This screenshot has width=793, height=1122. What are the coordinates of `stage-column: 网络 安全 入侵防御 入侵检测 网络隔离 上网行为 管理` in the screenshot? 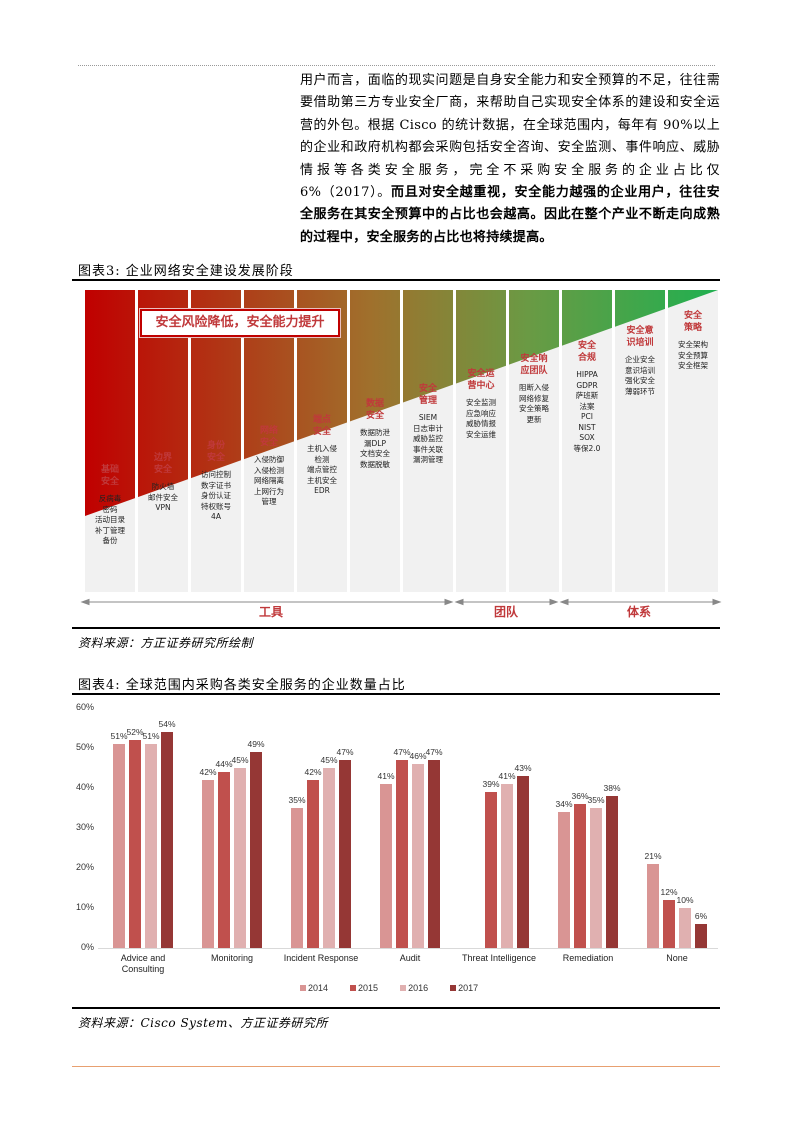 It's located at (269, 466).